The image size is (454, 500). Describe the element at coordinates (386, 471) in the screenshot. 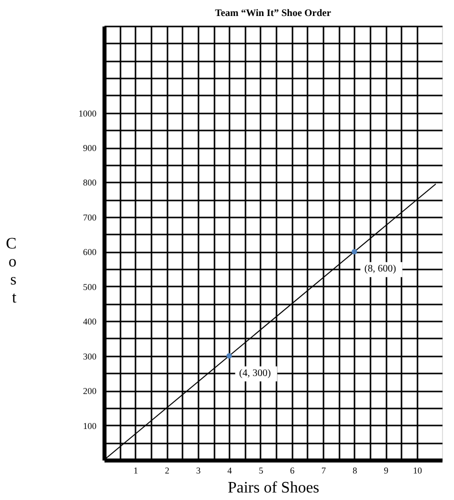

I see `x-tick-label: 9` at that location.